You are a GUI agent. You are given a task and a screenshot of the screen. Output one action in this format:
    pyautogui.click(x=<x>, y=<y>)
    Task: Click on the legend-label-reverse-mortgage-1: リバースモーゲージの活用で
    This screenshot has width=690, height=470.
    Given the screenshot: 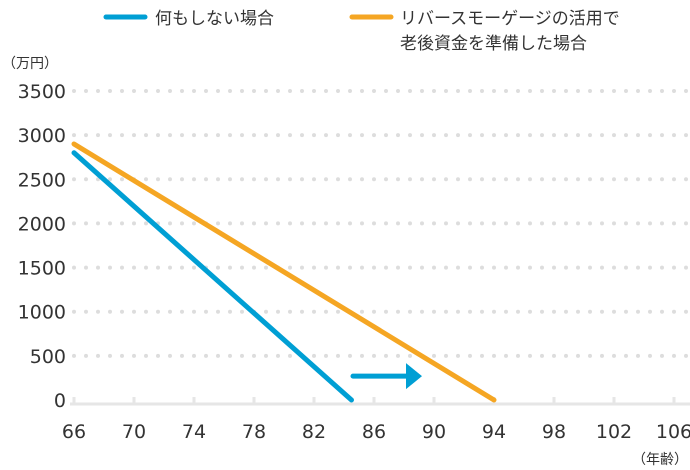 What is the action you would take?
    pyautogui.click(x=510, y=19)
    